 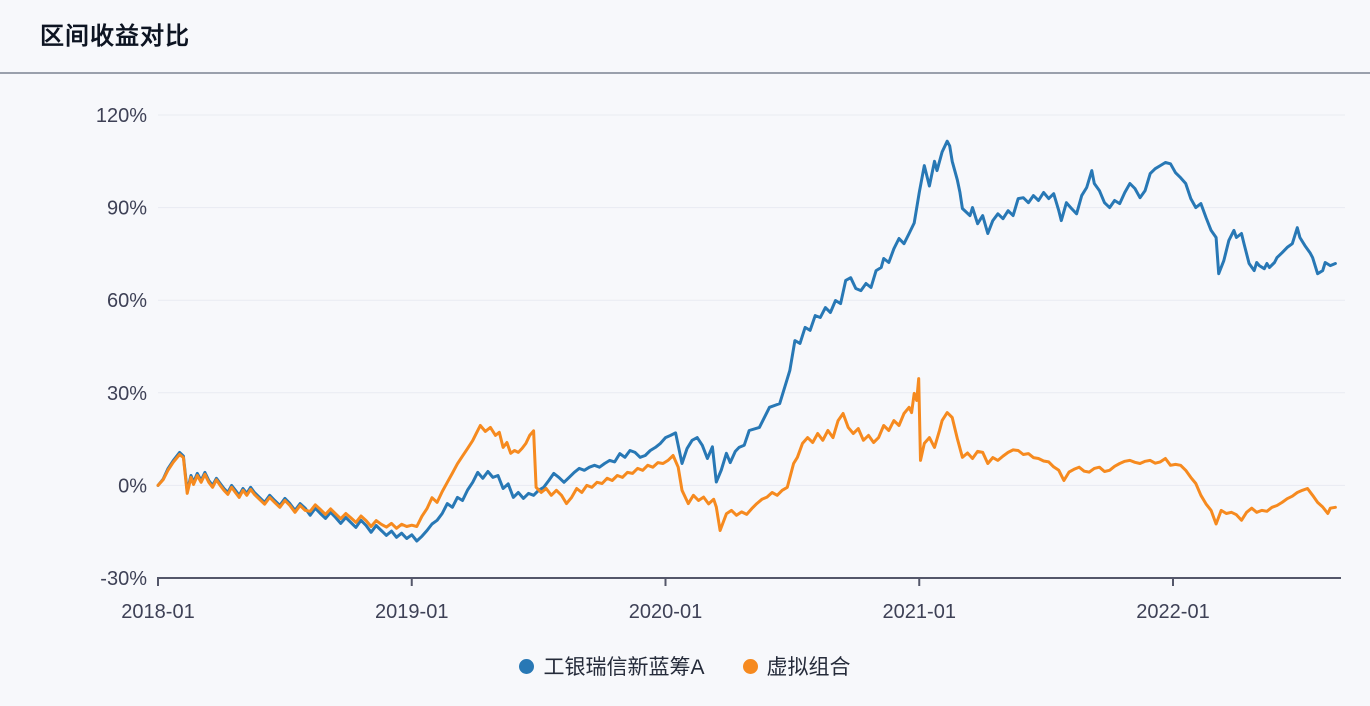 What do you see at coordinates (121, 116) in the screenshot?
I see `y-axis-label: 120%` at bounding box center [121, 116].